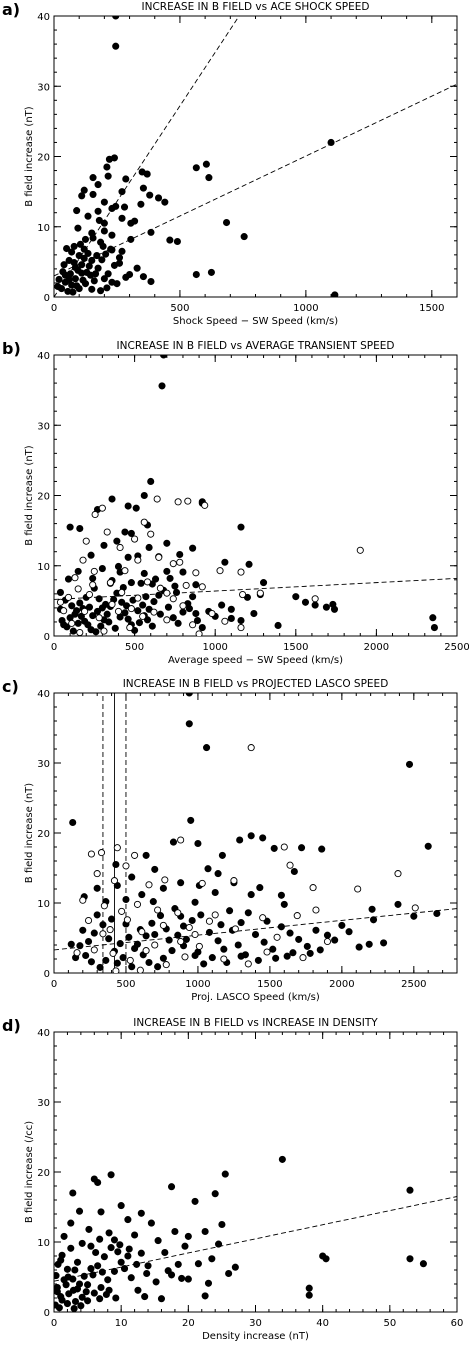 The image size is (469, 1345). Describe the element at coordinates (322, 1323) in the screenshot. I see `x-tick-label: 40` at that location.